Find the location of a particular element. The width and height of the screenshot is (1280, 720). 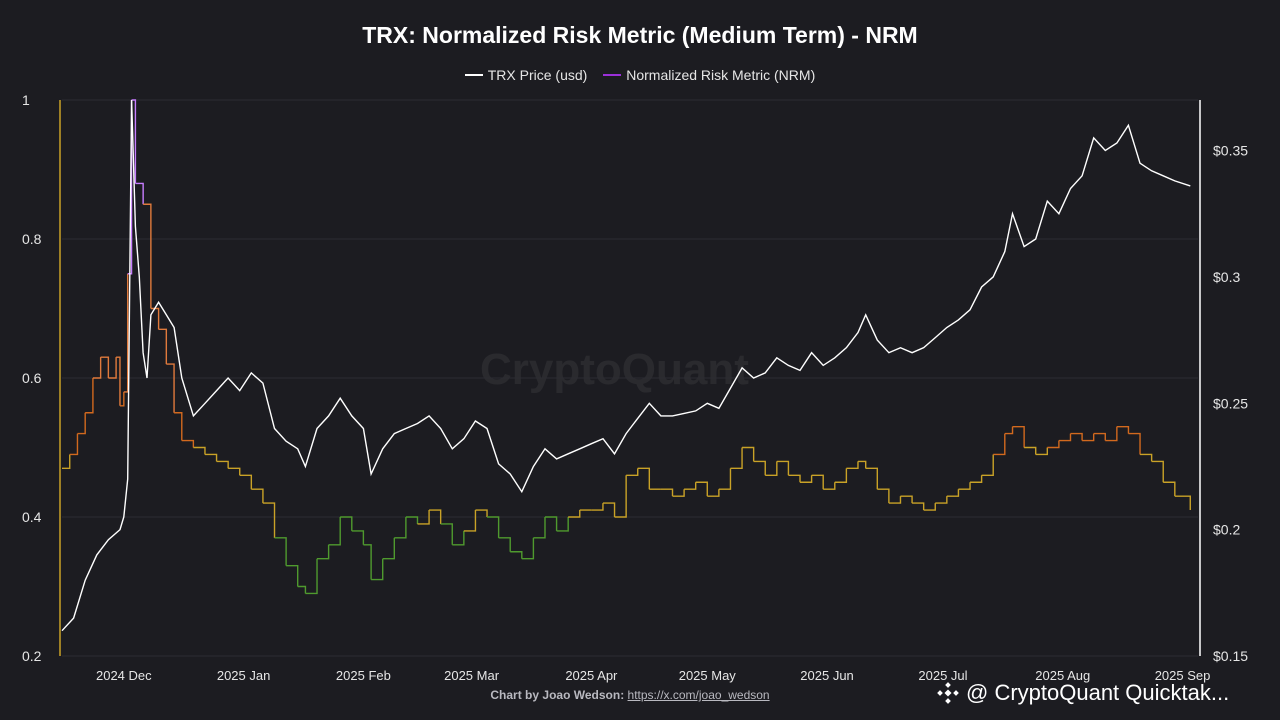

credit-label: Chart by Joao Wedson: is located at coordinates (557, 695).